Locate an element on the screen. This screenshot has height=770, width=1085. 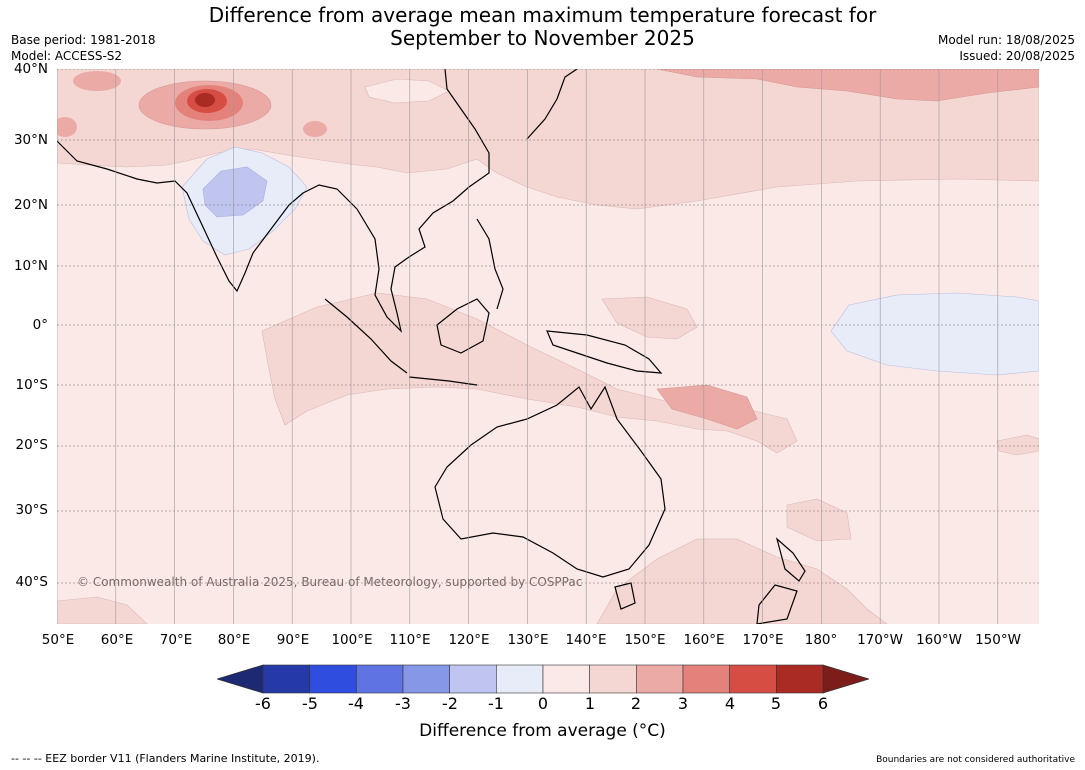
coastline-sumatra is located at coordinates (366, 336).